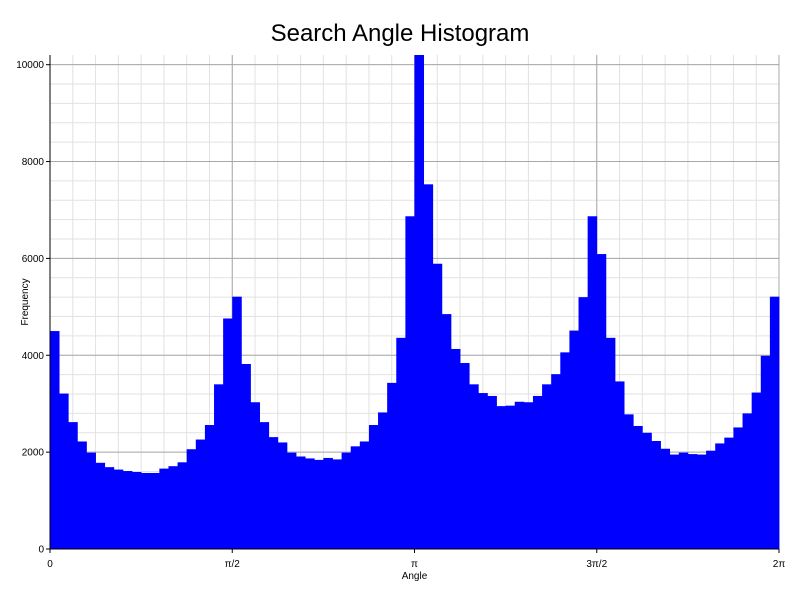 This screenshot has width=800, height=600. I want to click on y-tick-label: 10000, so click(30, 65).